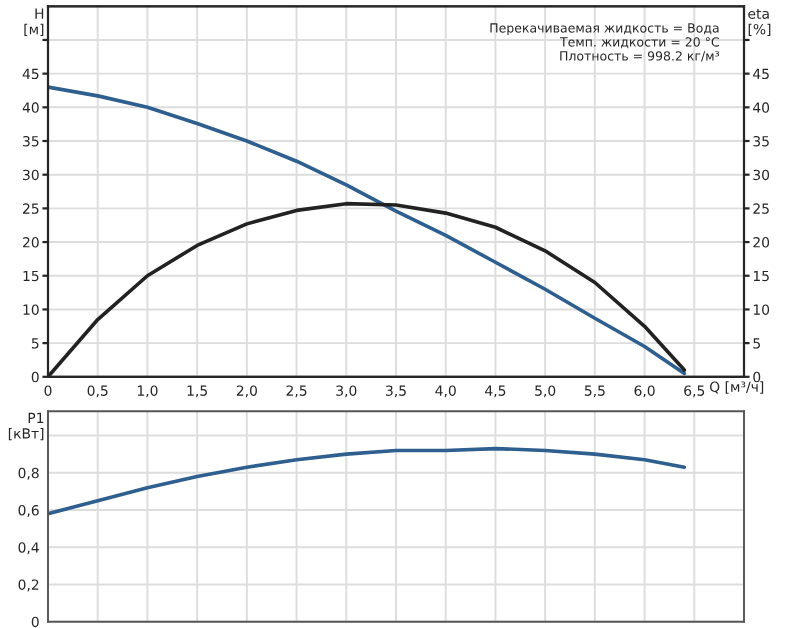  What do you see at coordinates (367, 481) in the screenshot?
I see `line-series` at bounding box center [367, 481].